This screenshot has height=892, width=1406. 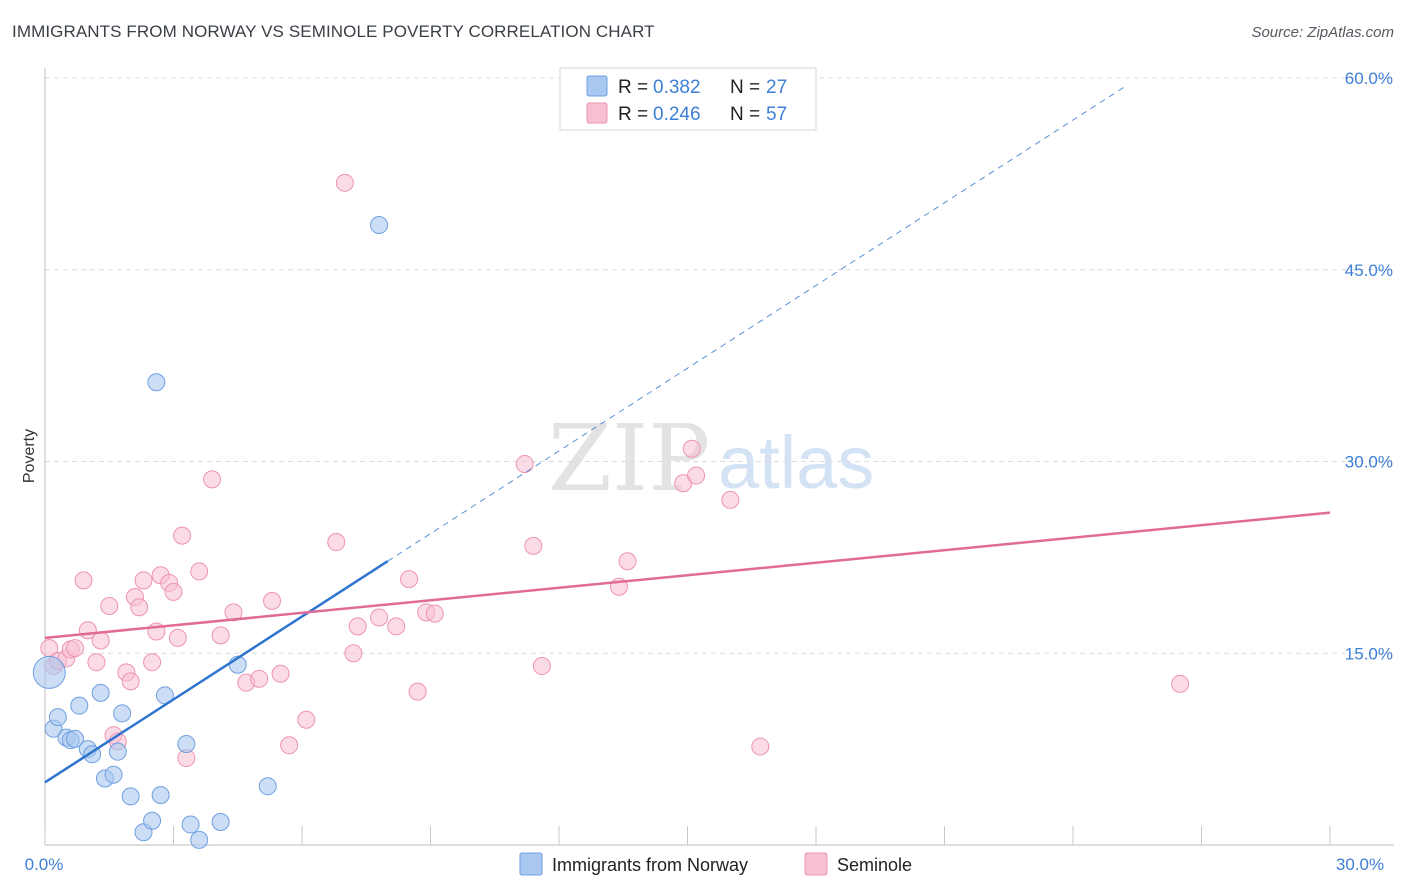 I want to click on bottom-legend: Immigrants from Norway Seminole, so click(x=715, y=864).